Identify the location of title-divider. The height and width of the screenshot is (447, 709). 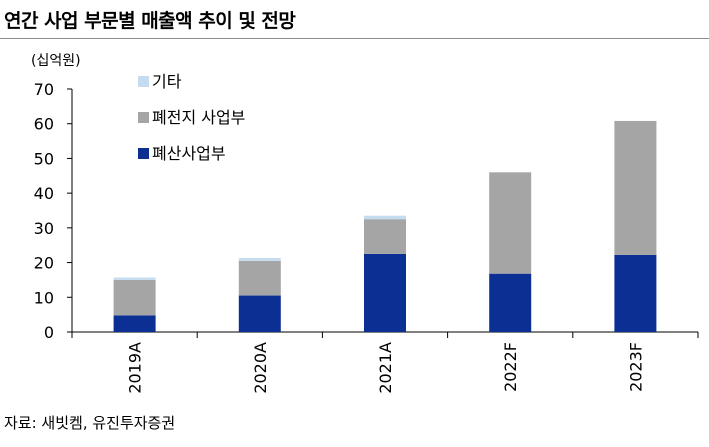
(354, 38).